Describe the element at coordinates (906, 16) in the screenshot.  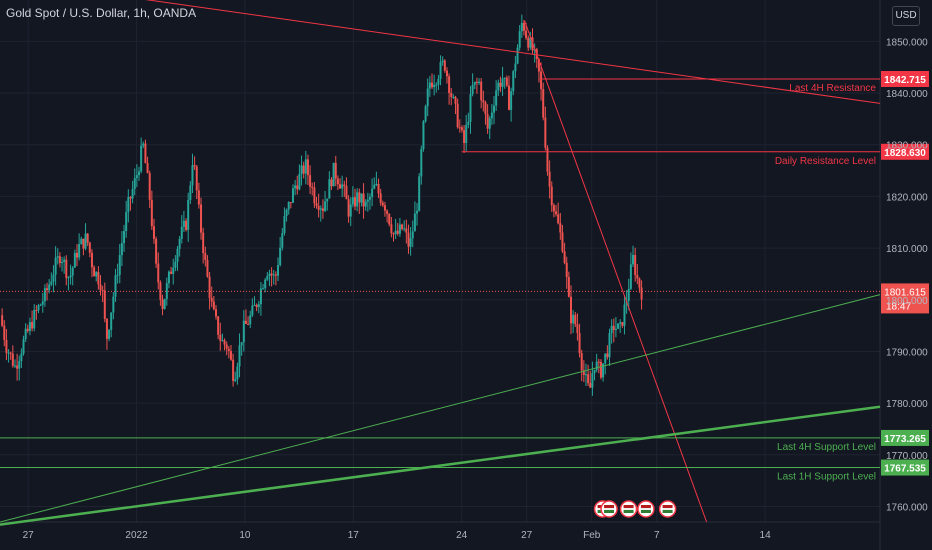
I see `currency-button: USD` at that location.